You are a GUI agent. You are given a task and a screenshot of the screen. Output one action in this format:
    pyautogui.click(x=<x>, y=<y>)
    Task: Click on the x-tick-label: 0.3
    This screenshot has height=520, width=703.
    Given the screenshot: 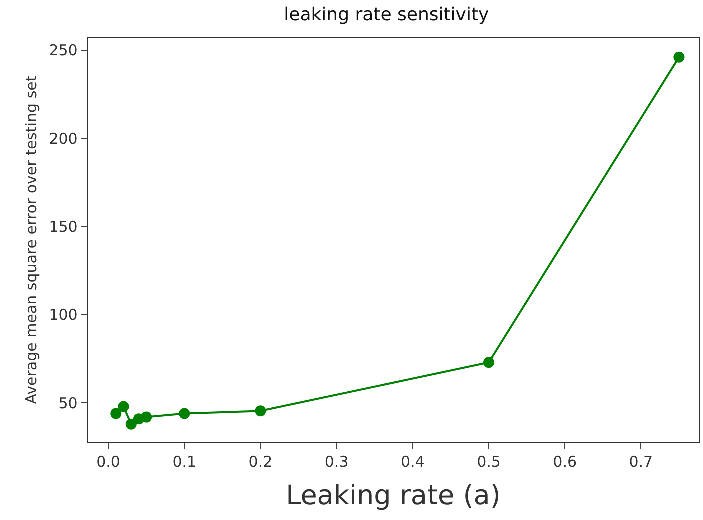 What is the action you would take?
    pyautogui.click(x=336, y=462)
    